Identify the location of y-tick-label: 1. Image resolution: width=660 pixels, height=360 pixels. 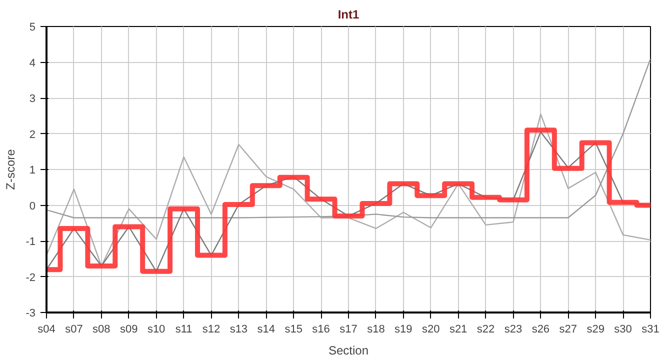
(32, 170).